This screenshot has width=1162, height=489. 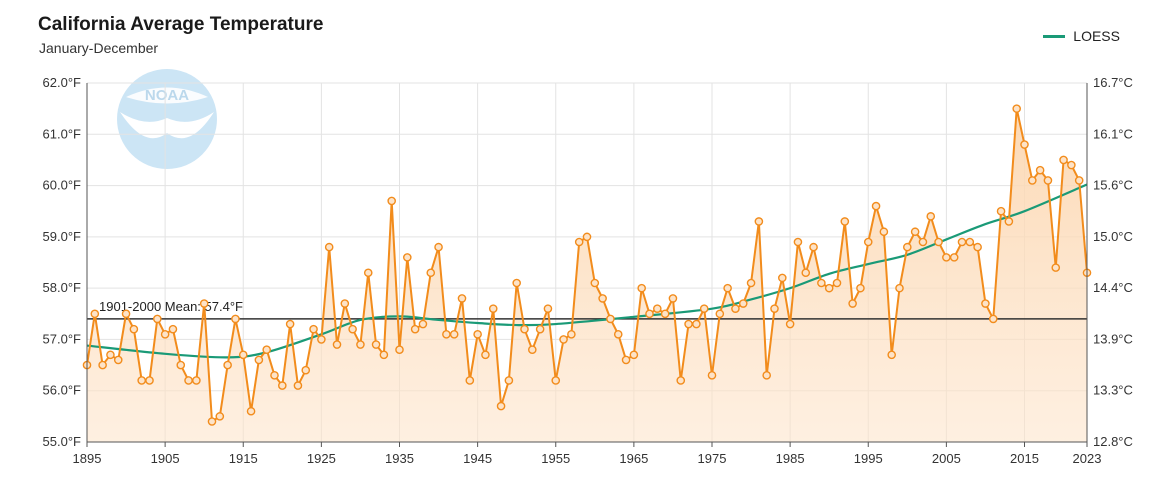 I want to click on legend: LOESS, so click(x=1081, y=36).